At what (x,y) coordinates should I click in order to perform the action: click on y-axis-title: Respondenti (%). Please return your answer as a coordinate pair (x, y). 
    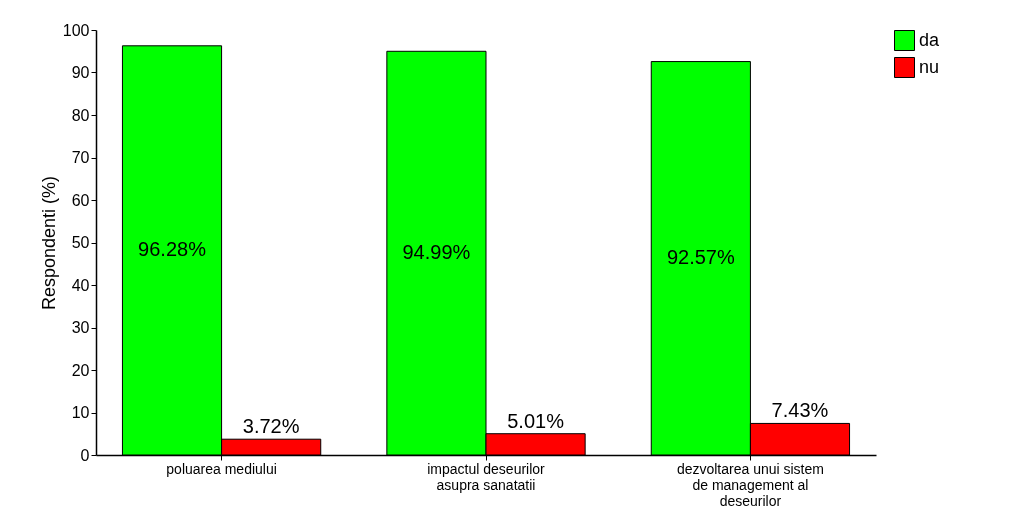
    Looking at the image, I should click on (48, 243).